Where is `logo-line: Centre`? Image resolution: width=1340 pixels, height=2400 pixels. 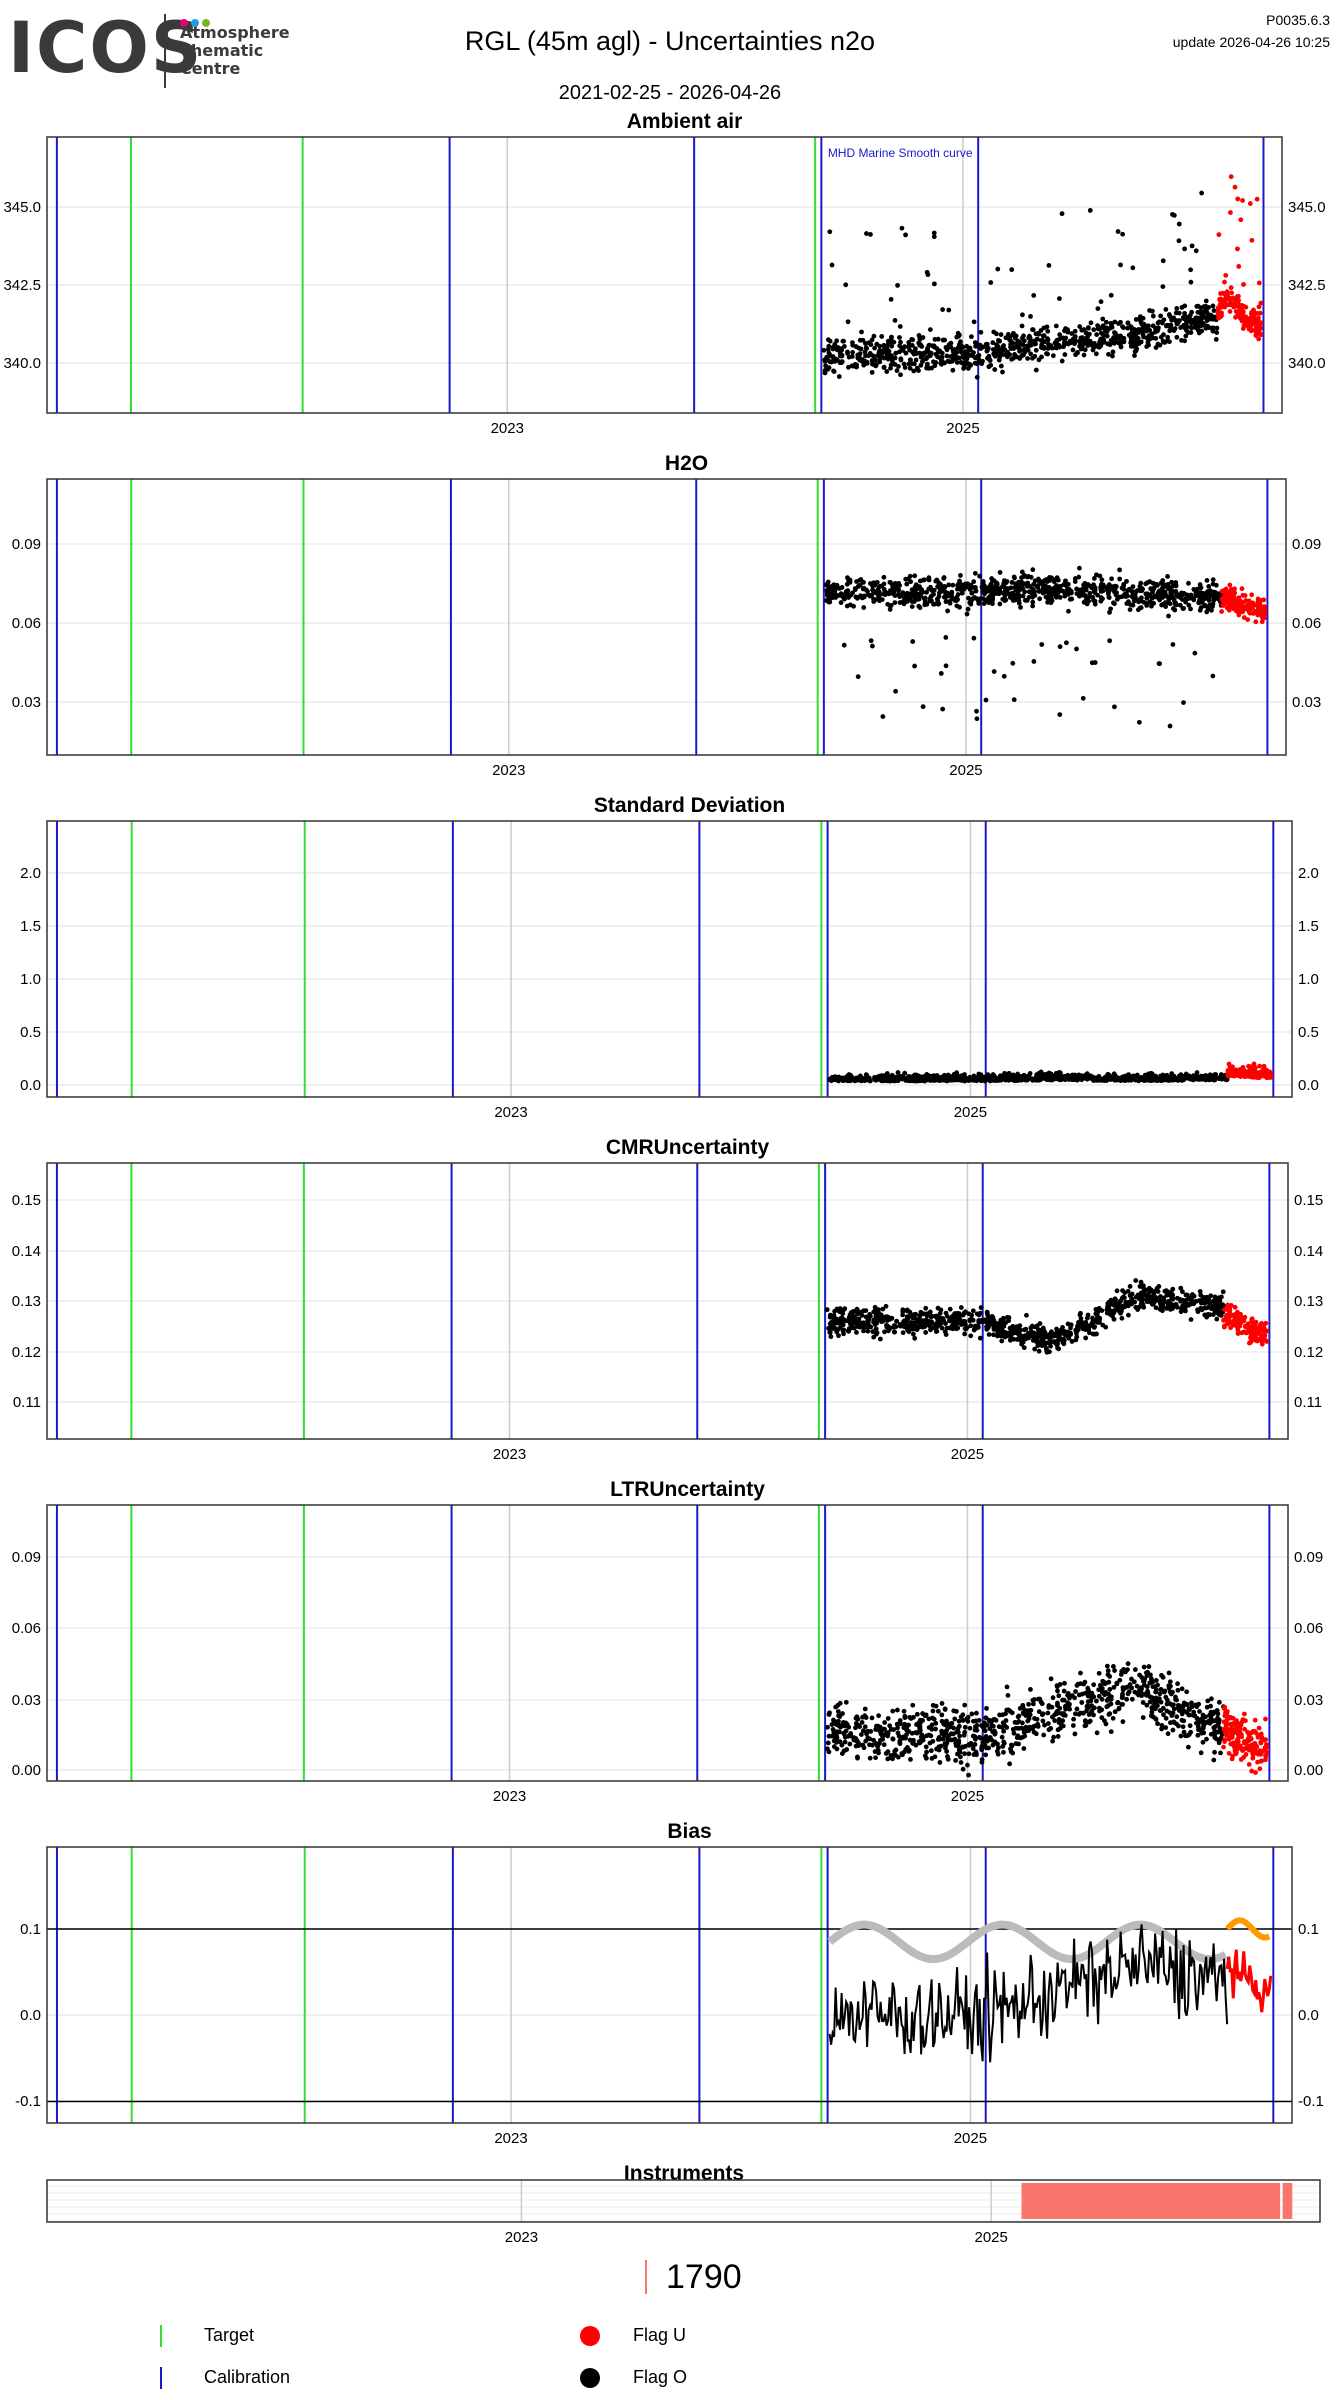
logo-line: Centre is located at coordinates (210, 68).